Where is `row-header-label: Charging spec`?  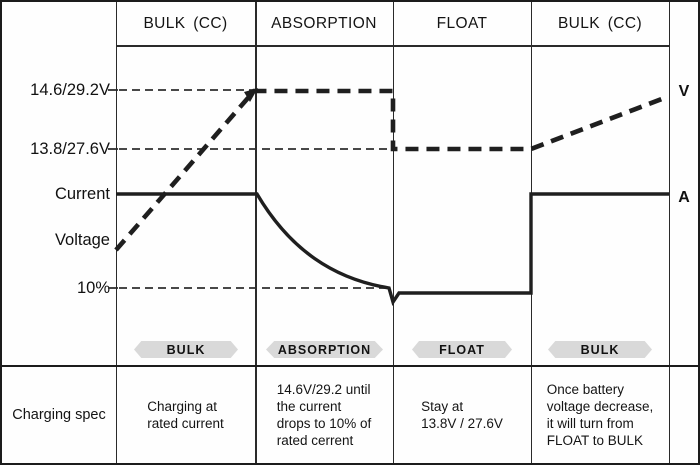 row-header-label: Charging spec is located at coordinates (59, 414).